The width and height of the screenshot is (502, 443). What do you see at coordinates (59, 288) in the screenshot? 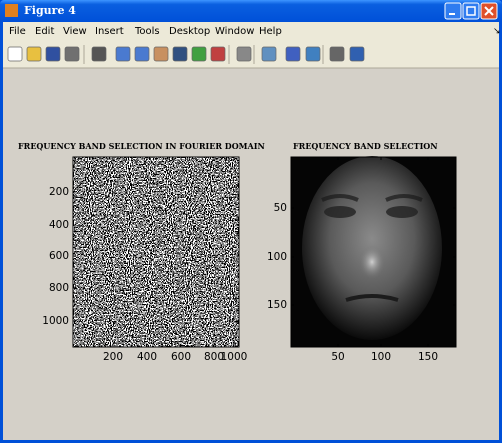
I see `y-tick-label: 800` at bounding box center [59, 288].